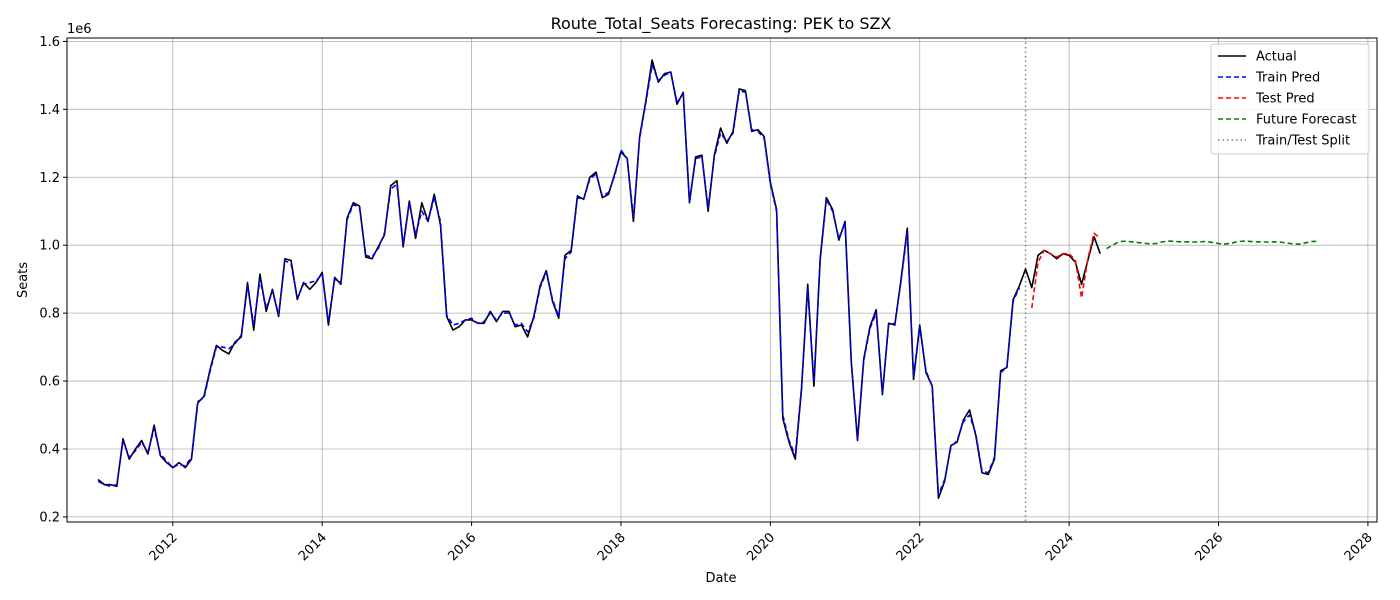  I want to click on x-tick-label: 2014, so click(313, 547).